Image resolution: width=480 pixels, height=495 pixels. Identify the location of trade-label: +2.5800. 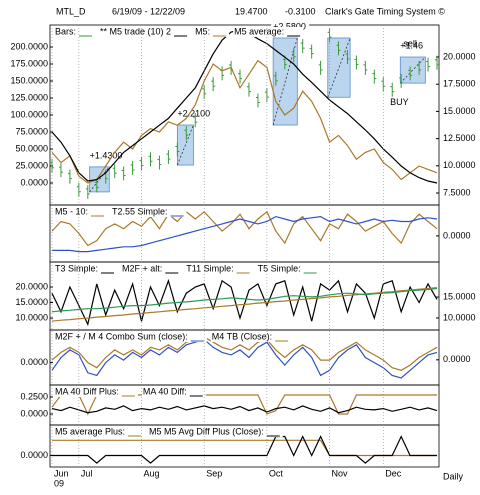
(289, 26).